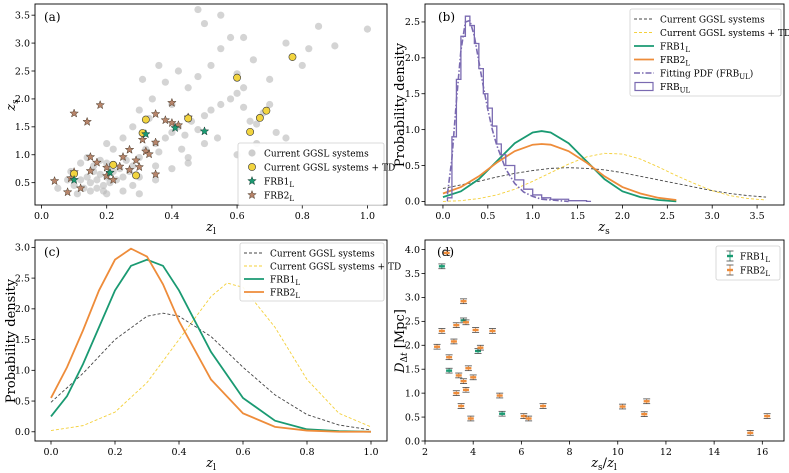 The height and width of the screenshot is (473, 789). What do you see at coordinates (603, 464) in the screenshot?
I see `panel-d-xlabel: zs/zl` at bounding box center [603, 464].